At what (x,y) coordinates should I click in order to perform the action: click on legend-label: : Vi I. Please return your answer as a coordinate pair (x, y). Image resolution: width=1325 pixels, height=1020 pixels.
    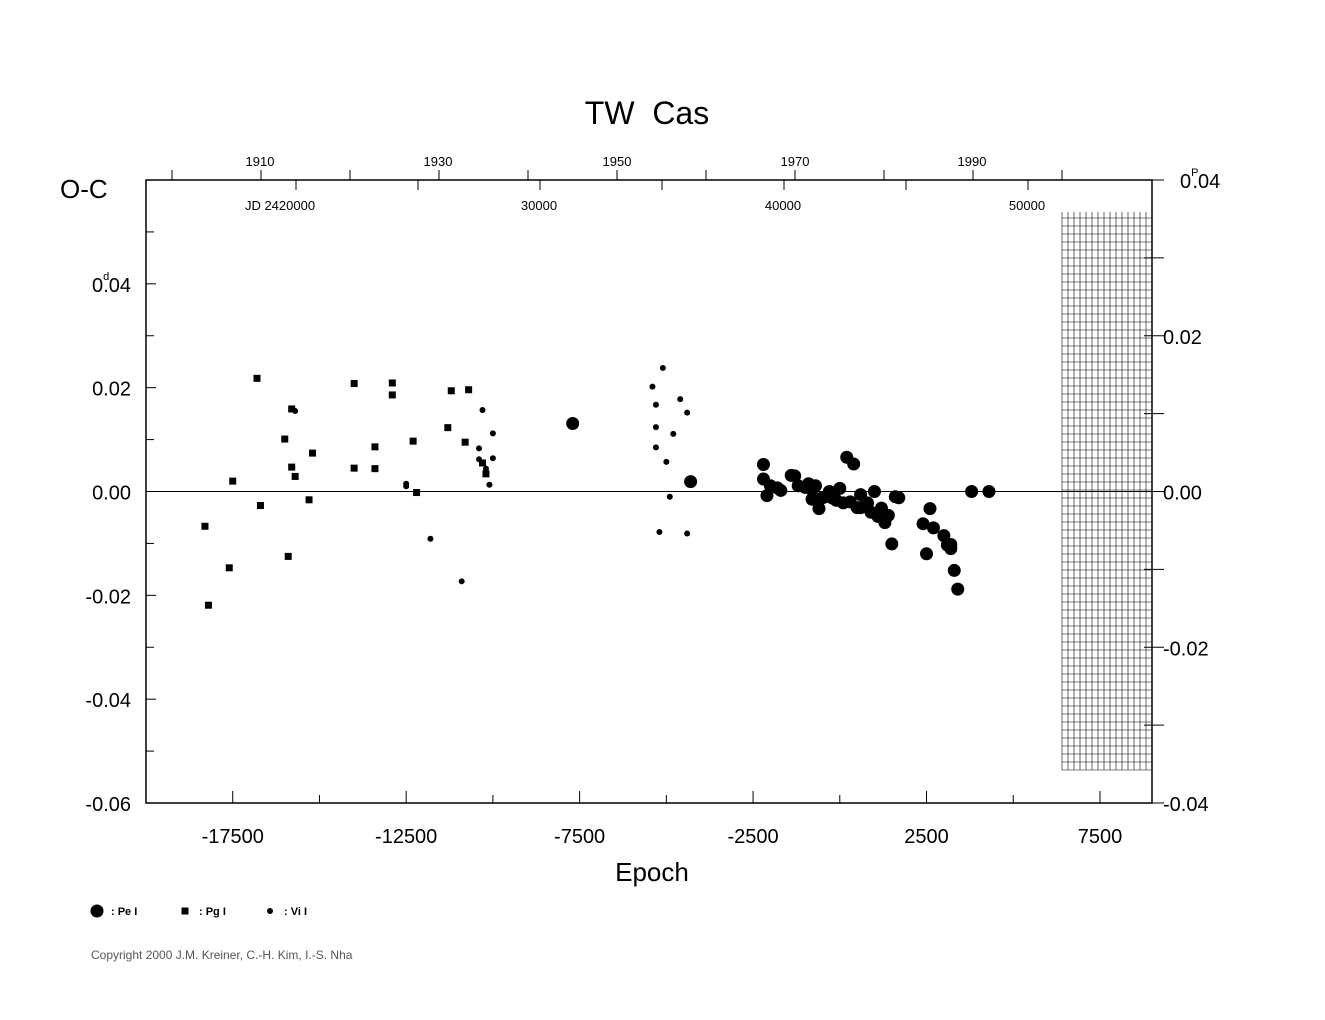
    Looking at the image, I should click on (295, 912).